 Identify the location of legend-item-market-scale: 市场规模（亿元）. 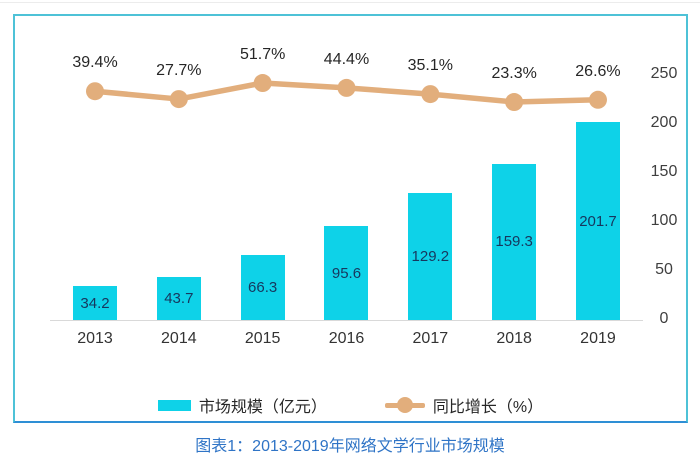
(242, 405).